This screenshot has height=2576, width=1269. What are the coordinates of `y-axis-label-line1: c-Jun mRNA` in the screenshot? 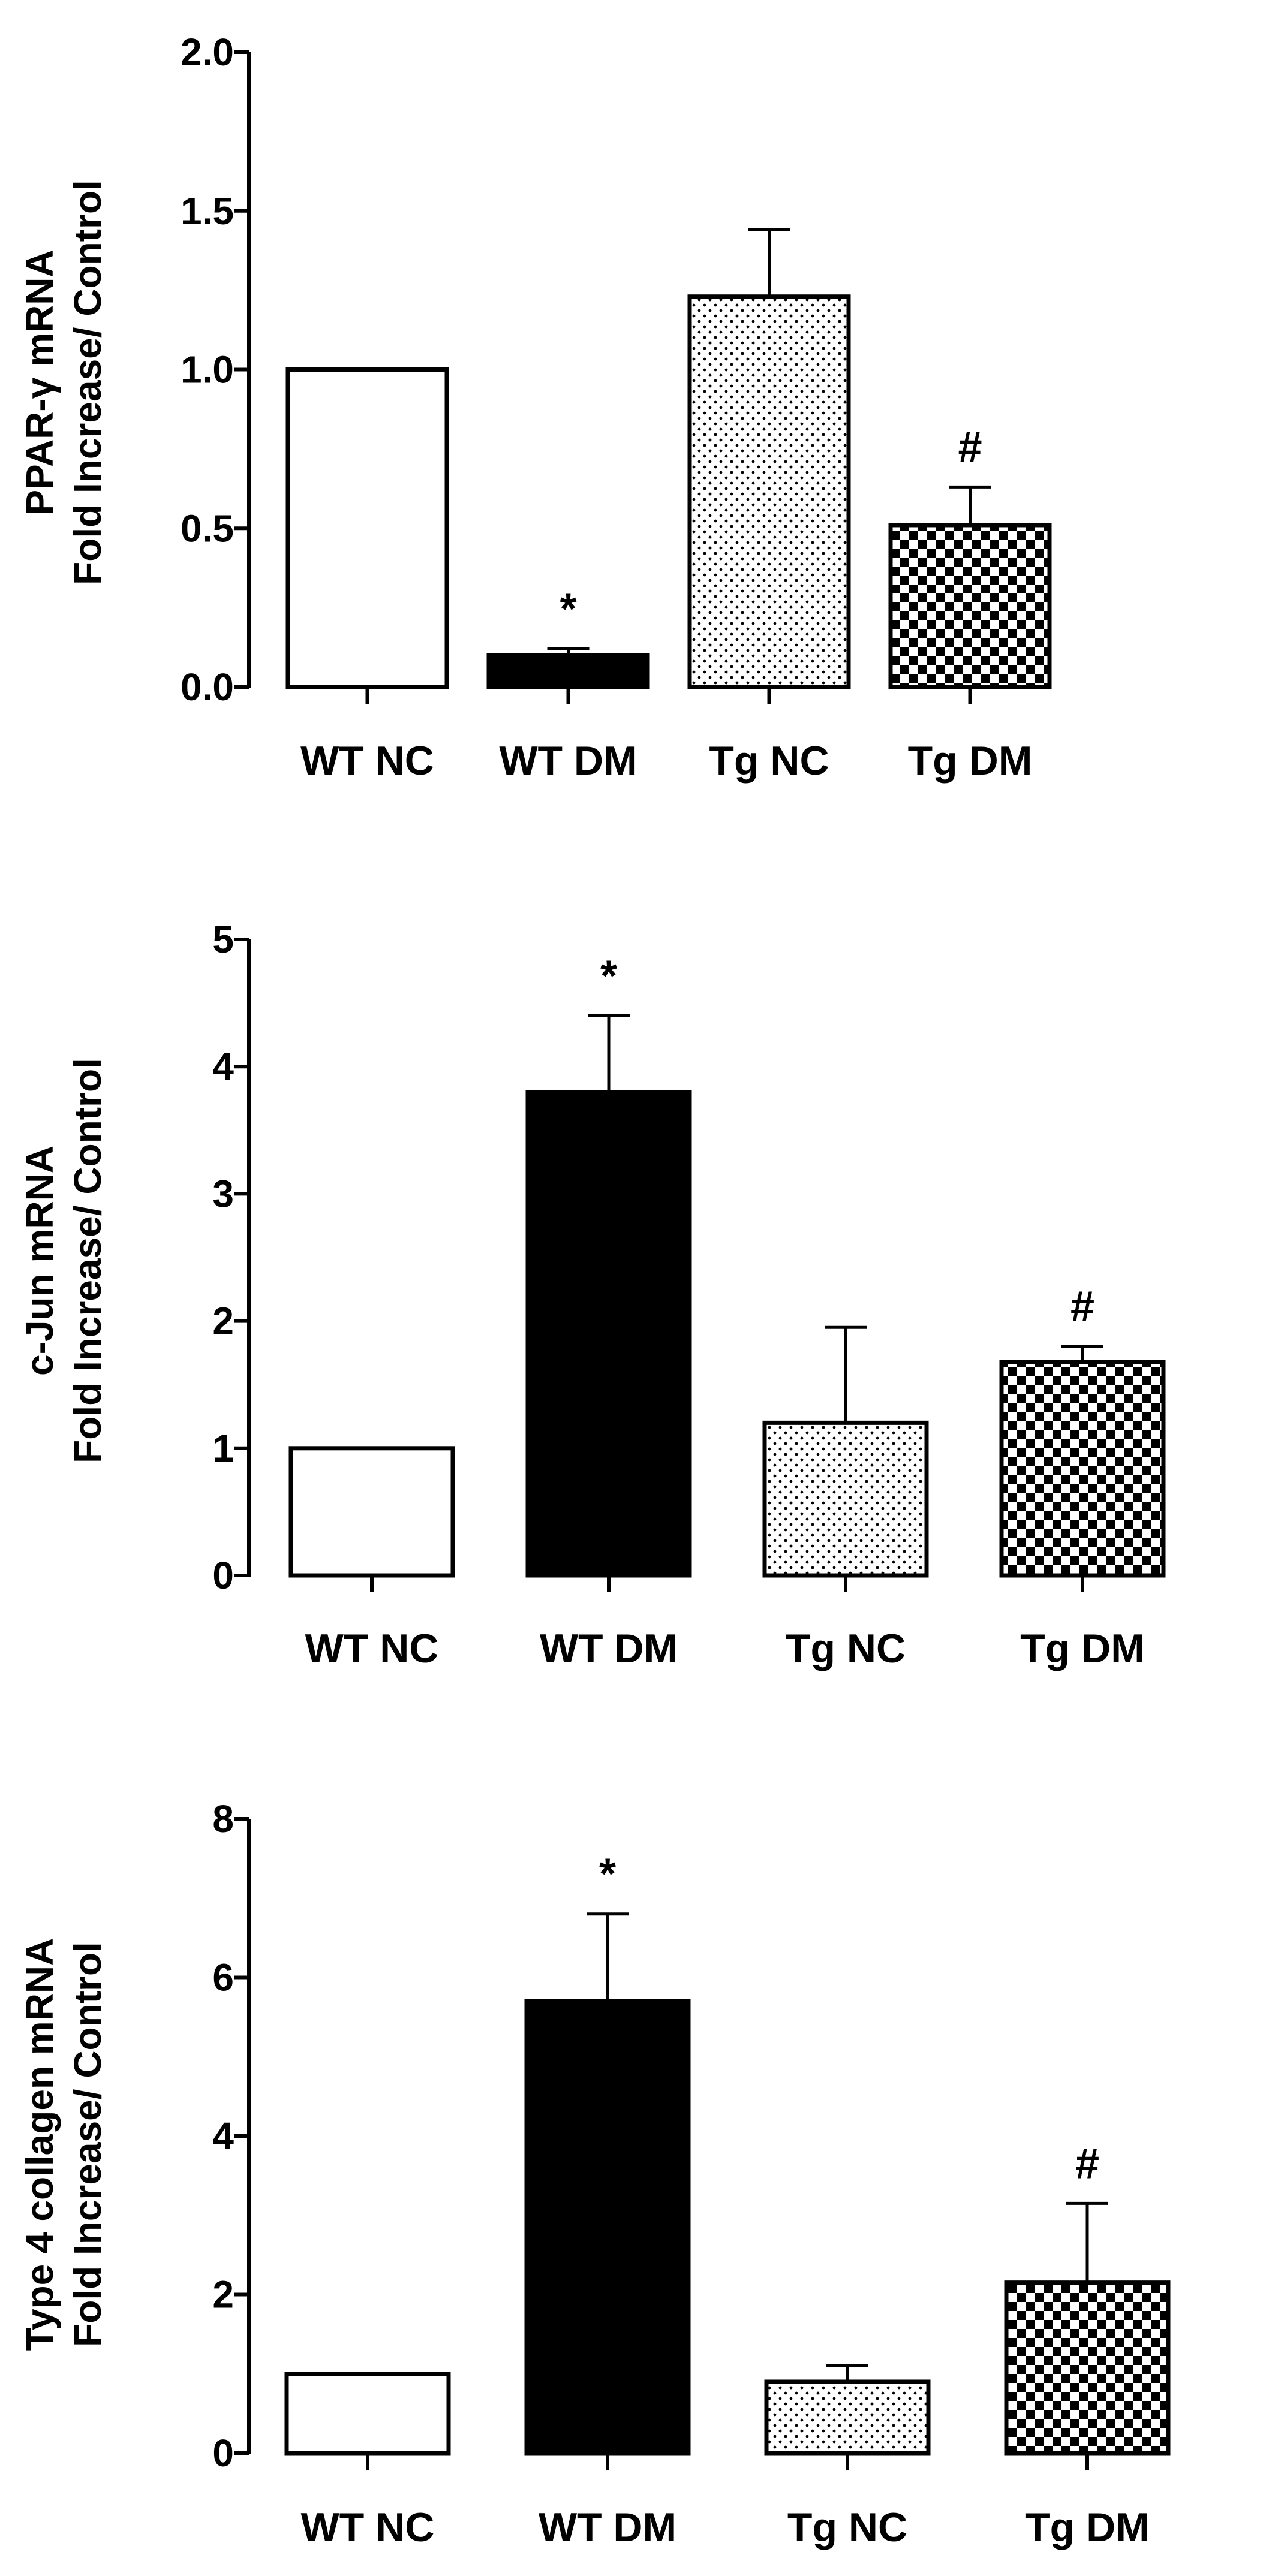 It's located at (39, 1261).